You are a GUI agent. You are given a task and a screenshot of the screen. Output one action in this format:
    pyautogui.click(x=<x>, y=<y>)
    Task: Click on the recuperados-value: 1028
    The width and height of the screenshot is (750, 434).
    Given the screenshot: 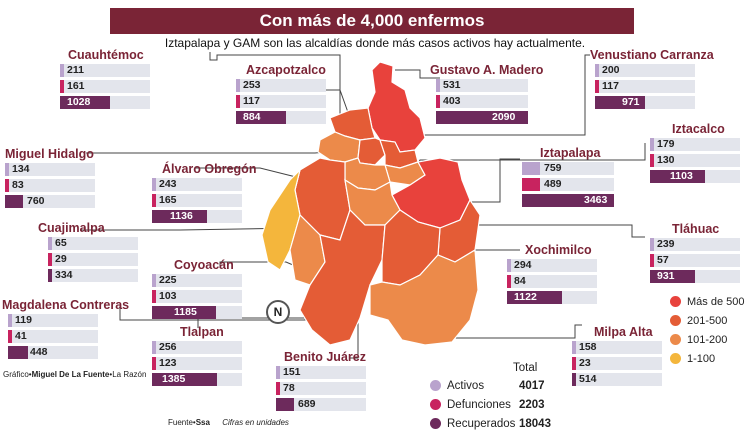 What is the action you would take?
    pyautogui.click(x=79, y=102)
    